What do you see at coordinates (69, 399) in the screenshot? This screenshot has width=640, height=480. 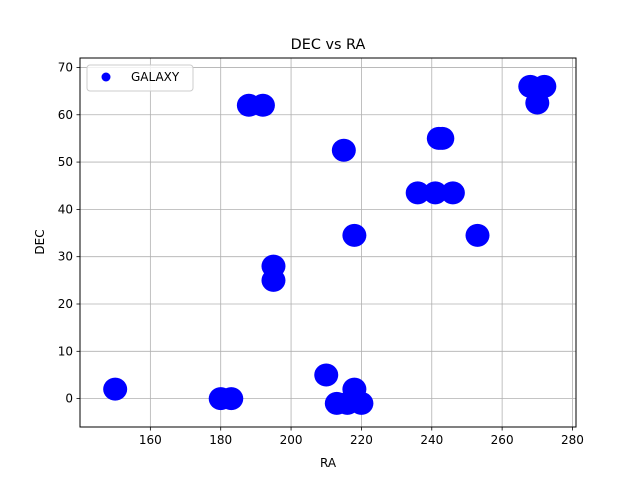 I see `y-tick-label: 0` at bounding box center [69, 399].